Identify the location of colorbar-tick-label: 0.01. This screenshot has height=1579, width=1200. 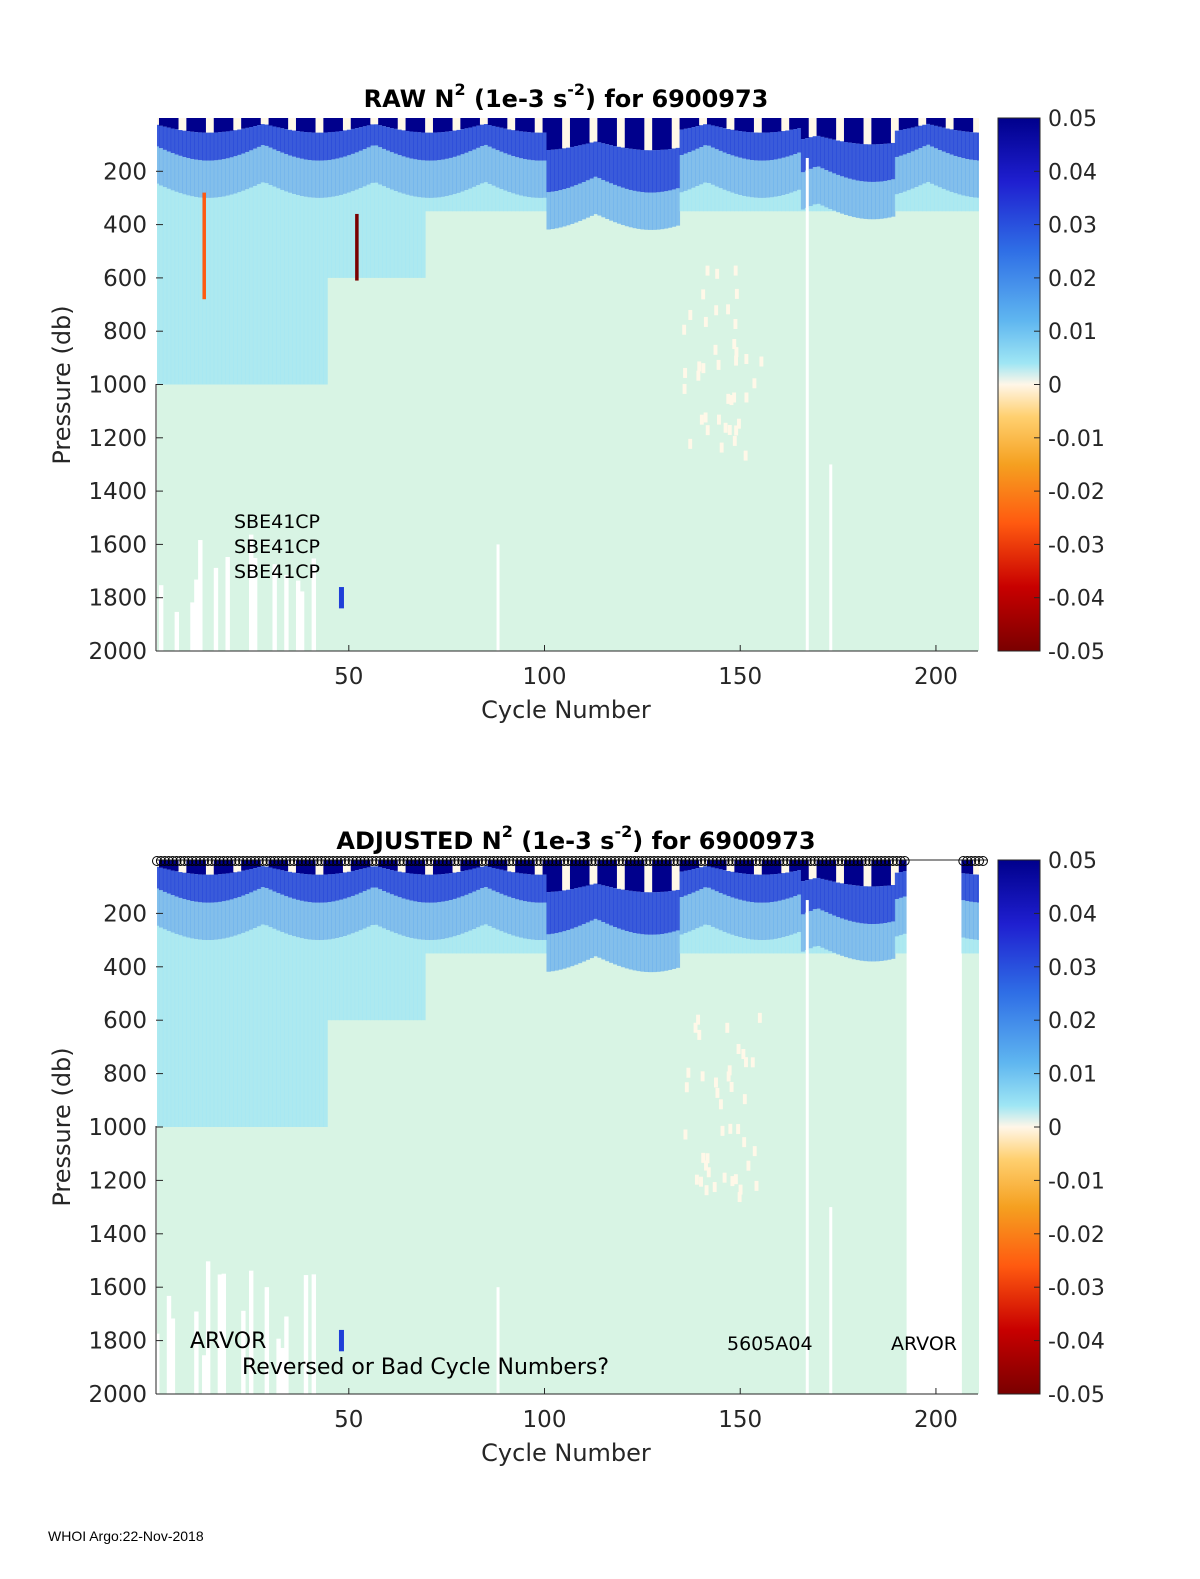
(1072, 1075).